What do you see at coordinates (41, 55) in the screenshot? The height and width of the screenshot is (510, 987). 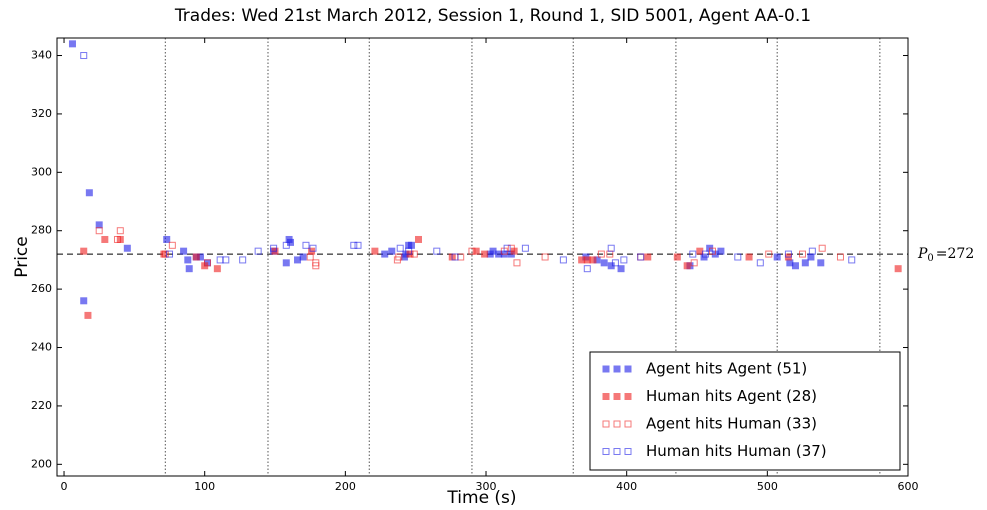 I see `y-tick-label: 340` at bounding box center [41, 55].